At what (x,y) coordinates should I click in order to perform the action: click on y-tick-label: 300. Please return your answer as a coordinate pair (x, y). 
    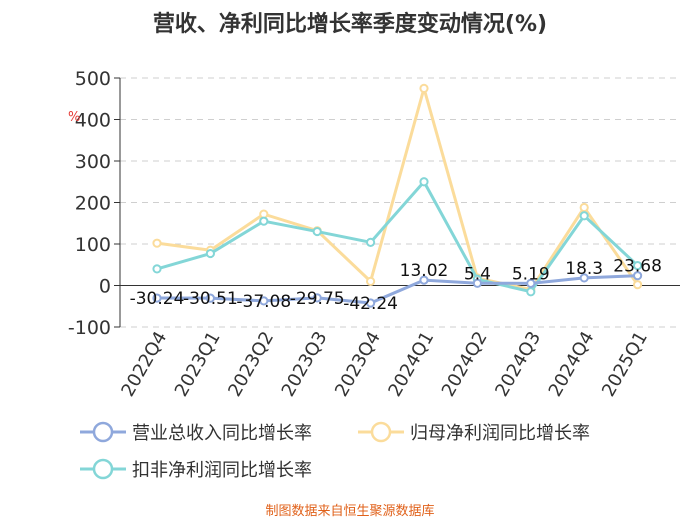
    Looking at the image, I should click on (93, 162).